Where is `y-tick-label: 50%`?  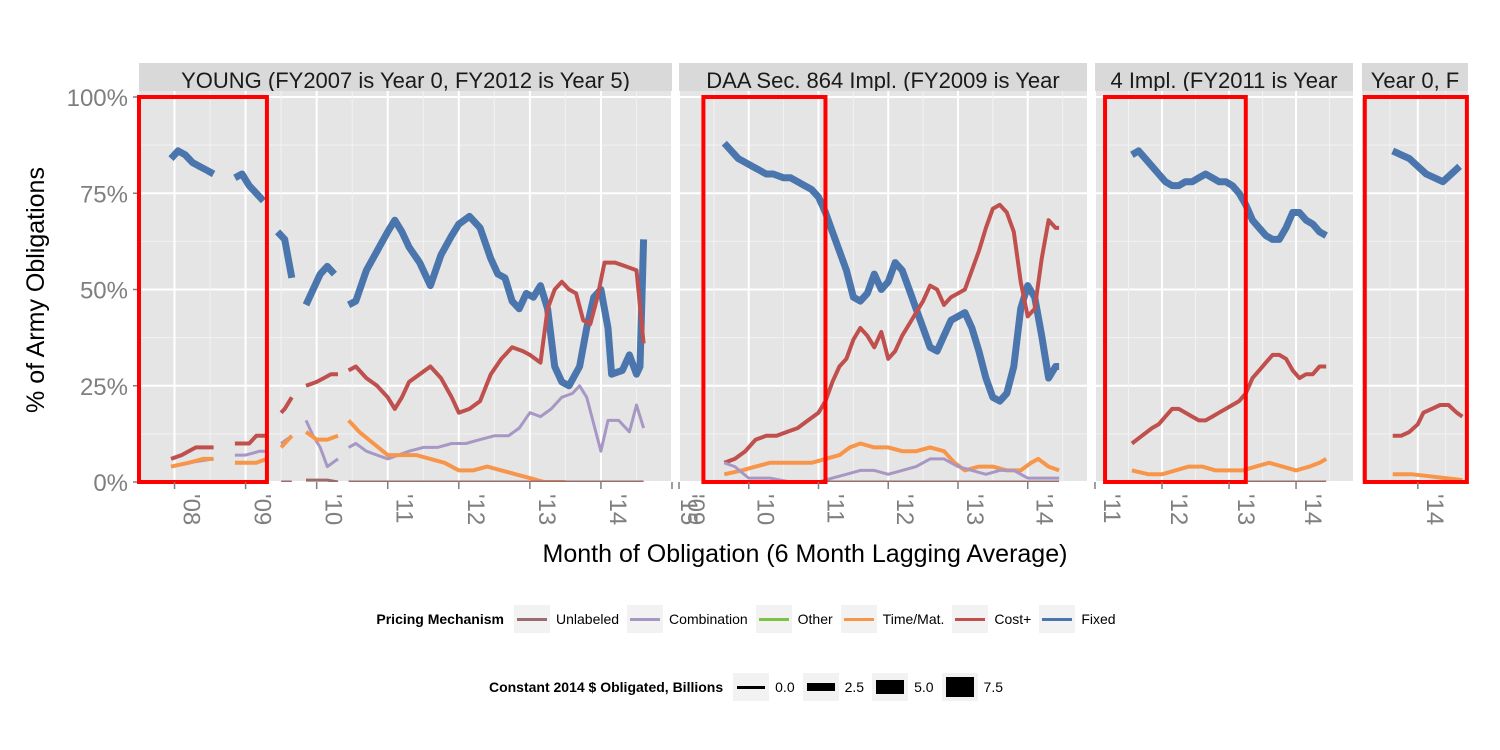 y-tick-label: 50% is located at coordinates (104, 291).